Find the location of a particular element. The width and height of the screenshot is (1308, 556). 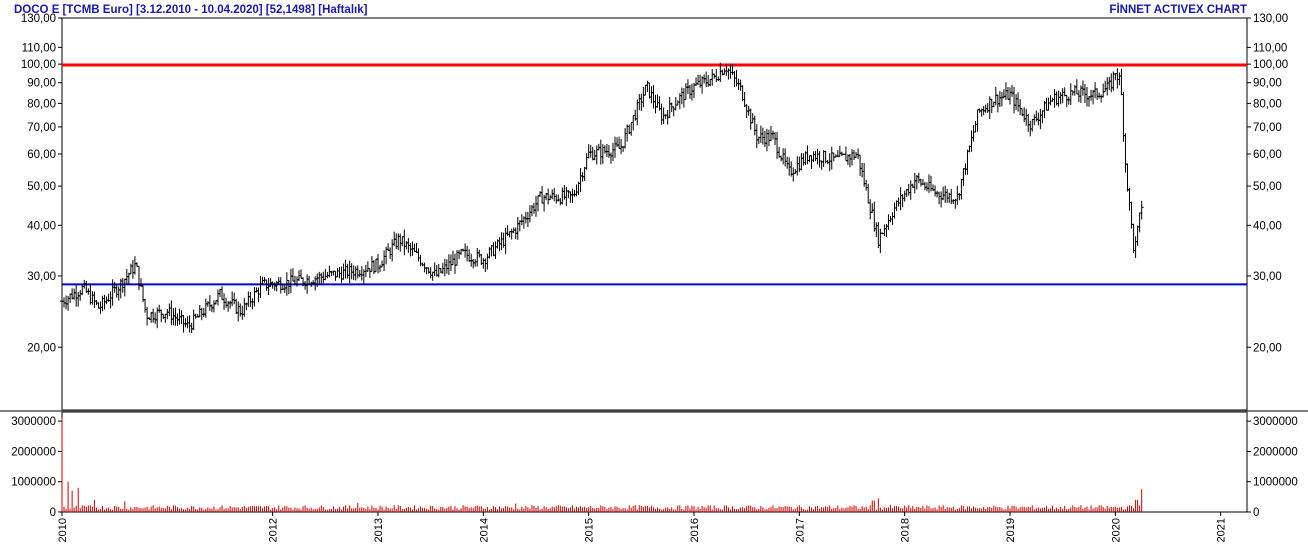

price-tick-label-left: 80,00 is located at coordinates (41, 104).